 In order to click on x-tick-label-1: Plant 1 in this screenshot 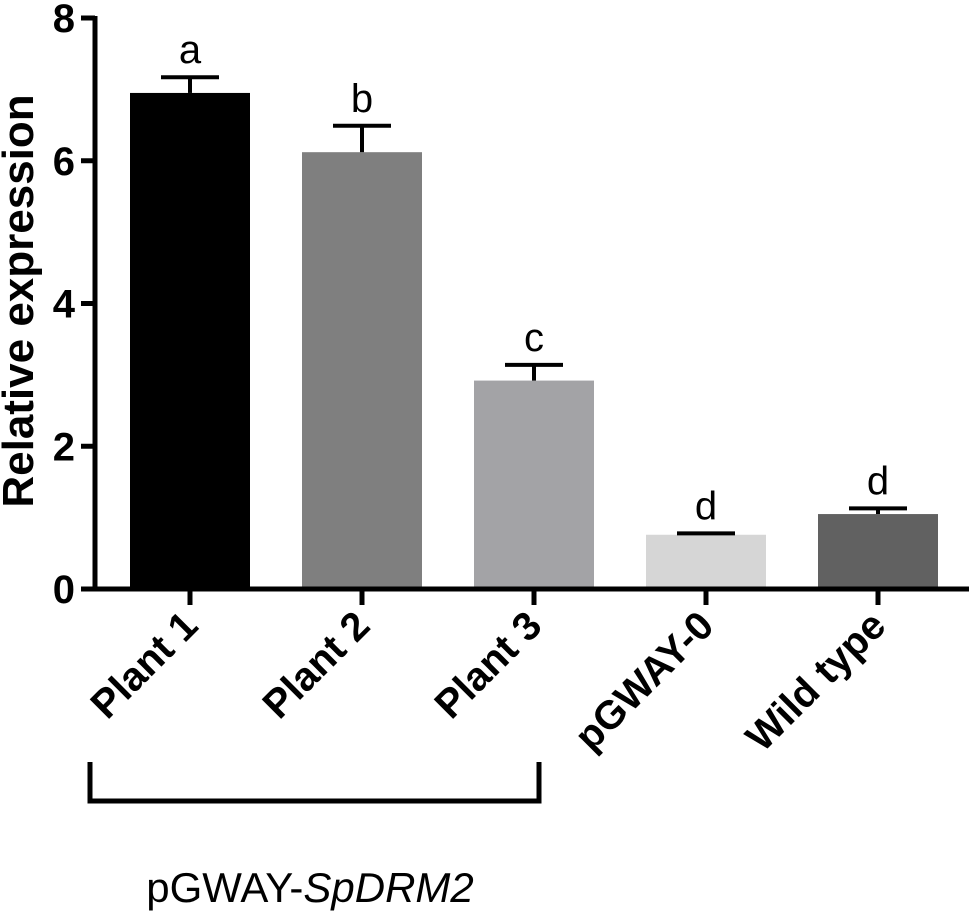, I will do `click(145, 665)`.